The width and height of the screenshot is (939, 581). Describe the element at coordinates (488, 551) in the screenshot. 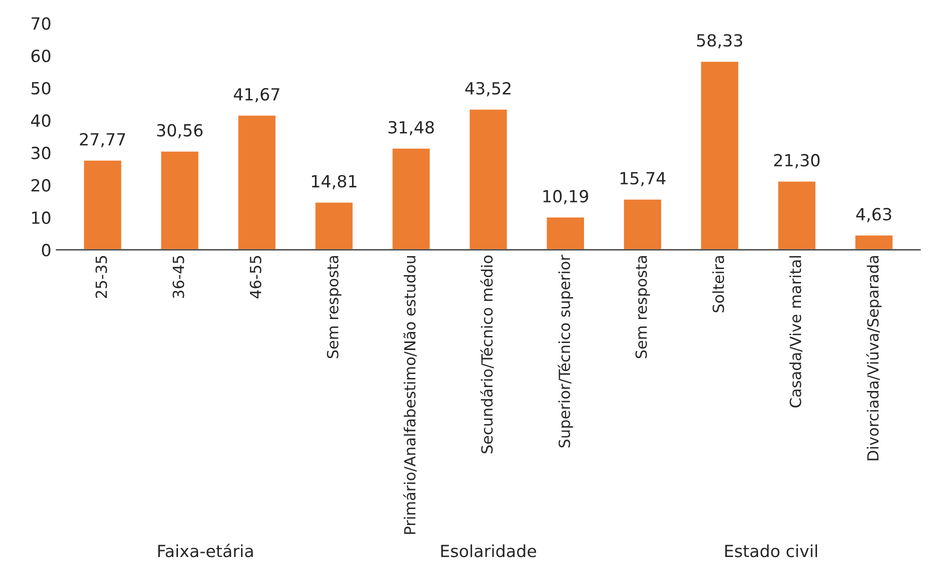

I see `text: Esolaridade` at that location.